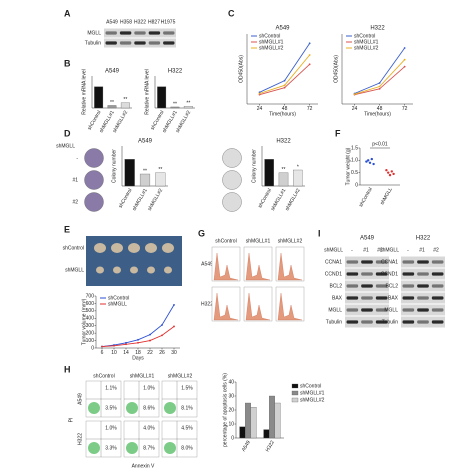  What do you see at coordinates (355, 109) in the screenshot?
I see `x-tick-label: 24` at bounding box center [355, 109].